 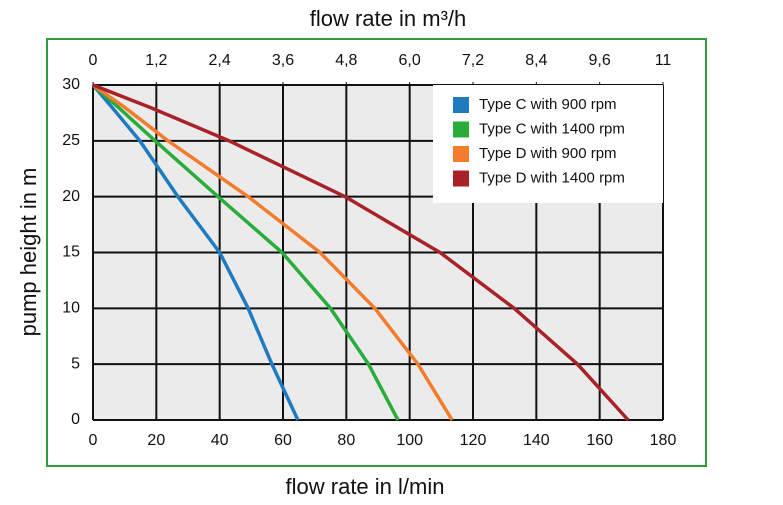 What do you see at coordinates (473, 60) in the screenshot?
I see `top-tick-label: 7,2` at bounding box center [473, 60].